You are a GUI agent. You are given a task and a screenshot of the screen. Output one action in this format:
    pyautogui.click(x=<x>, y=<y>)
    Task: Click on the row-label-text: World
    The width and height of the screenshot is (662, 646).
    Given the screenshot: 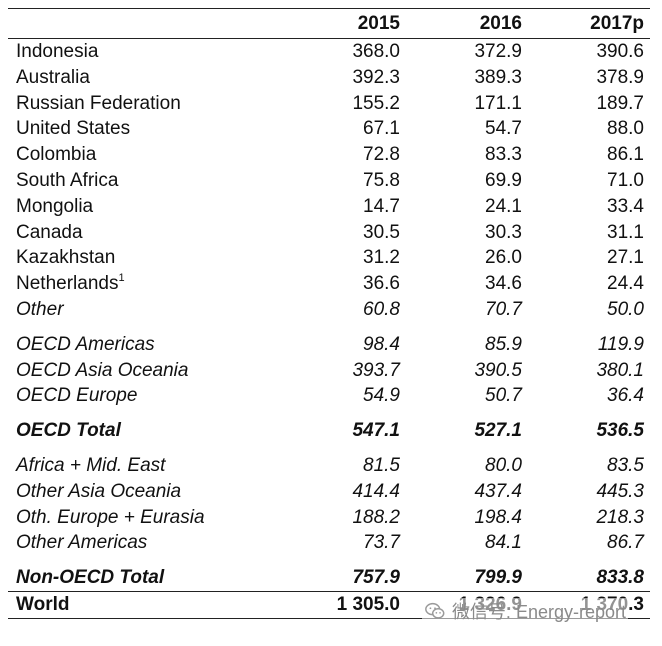 What is the action you would take?
    pyautogui.click(x=43, y=605)
    